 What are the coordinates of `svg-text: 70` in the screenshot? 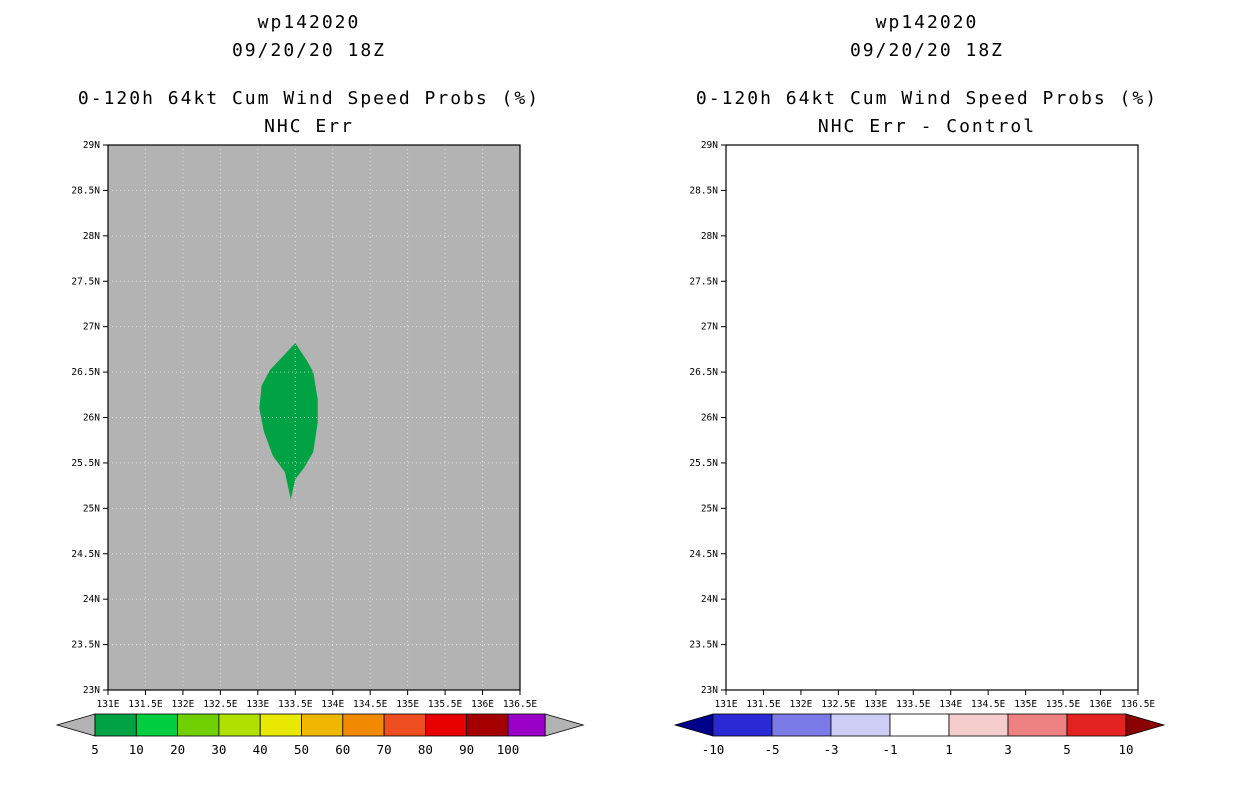 It's located at (384, 749).